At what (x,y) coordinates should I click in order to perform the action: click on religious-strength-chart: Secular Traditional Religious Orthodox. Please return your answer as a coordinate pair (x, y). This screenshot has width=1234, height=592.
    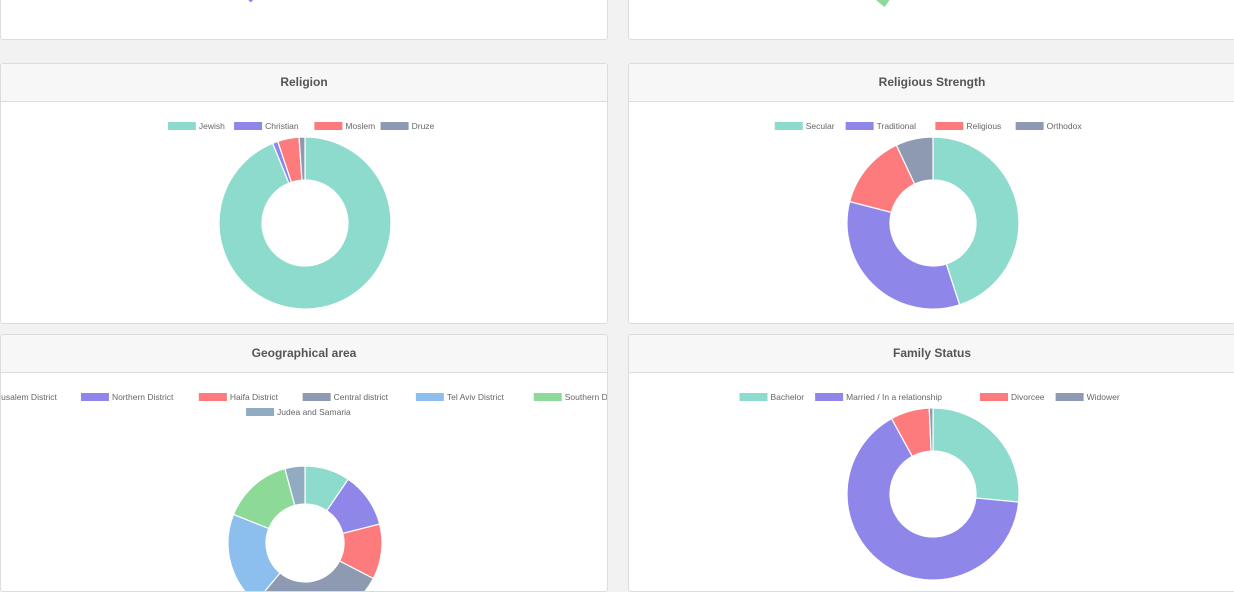
    Looking at the image, I should click on (928, 215).